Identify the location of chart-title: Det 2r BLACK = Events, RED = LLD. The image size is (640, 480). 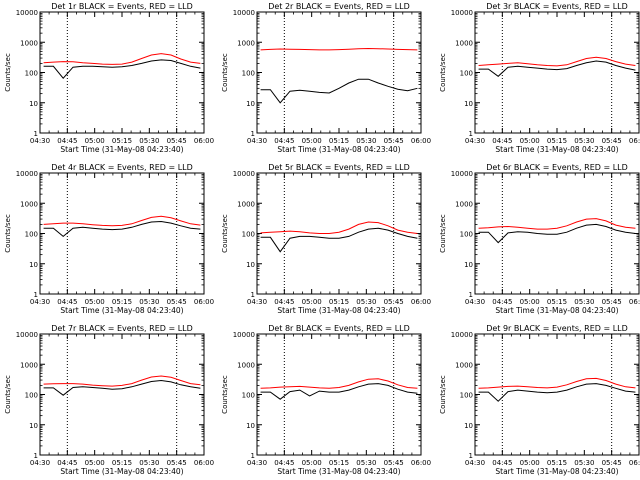
(339, 6).